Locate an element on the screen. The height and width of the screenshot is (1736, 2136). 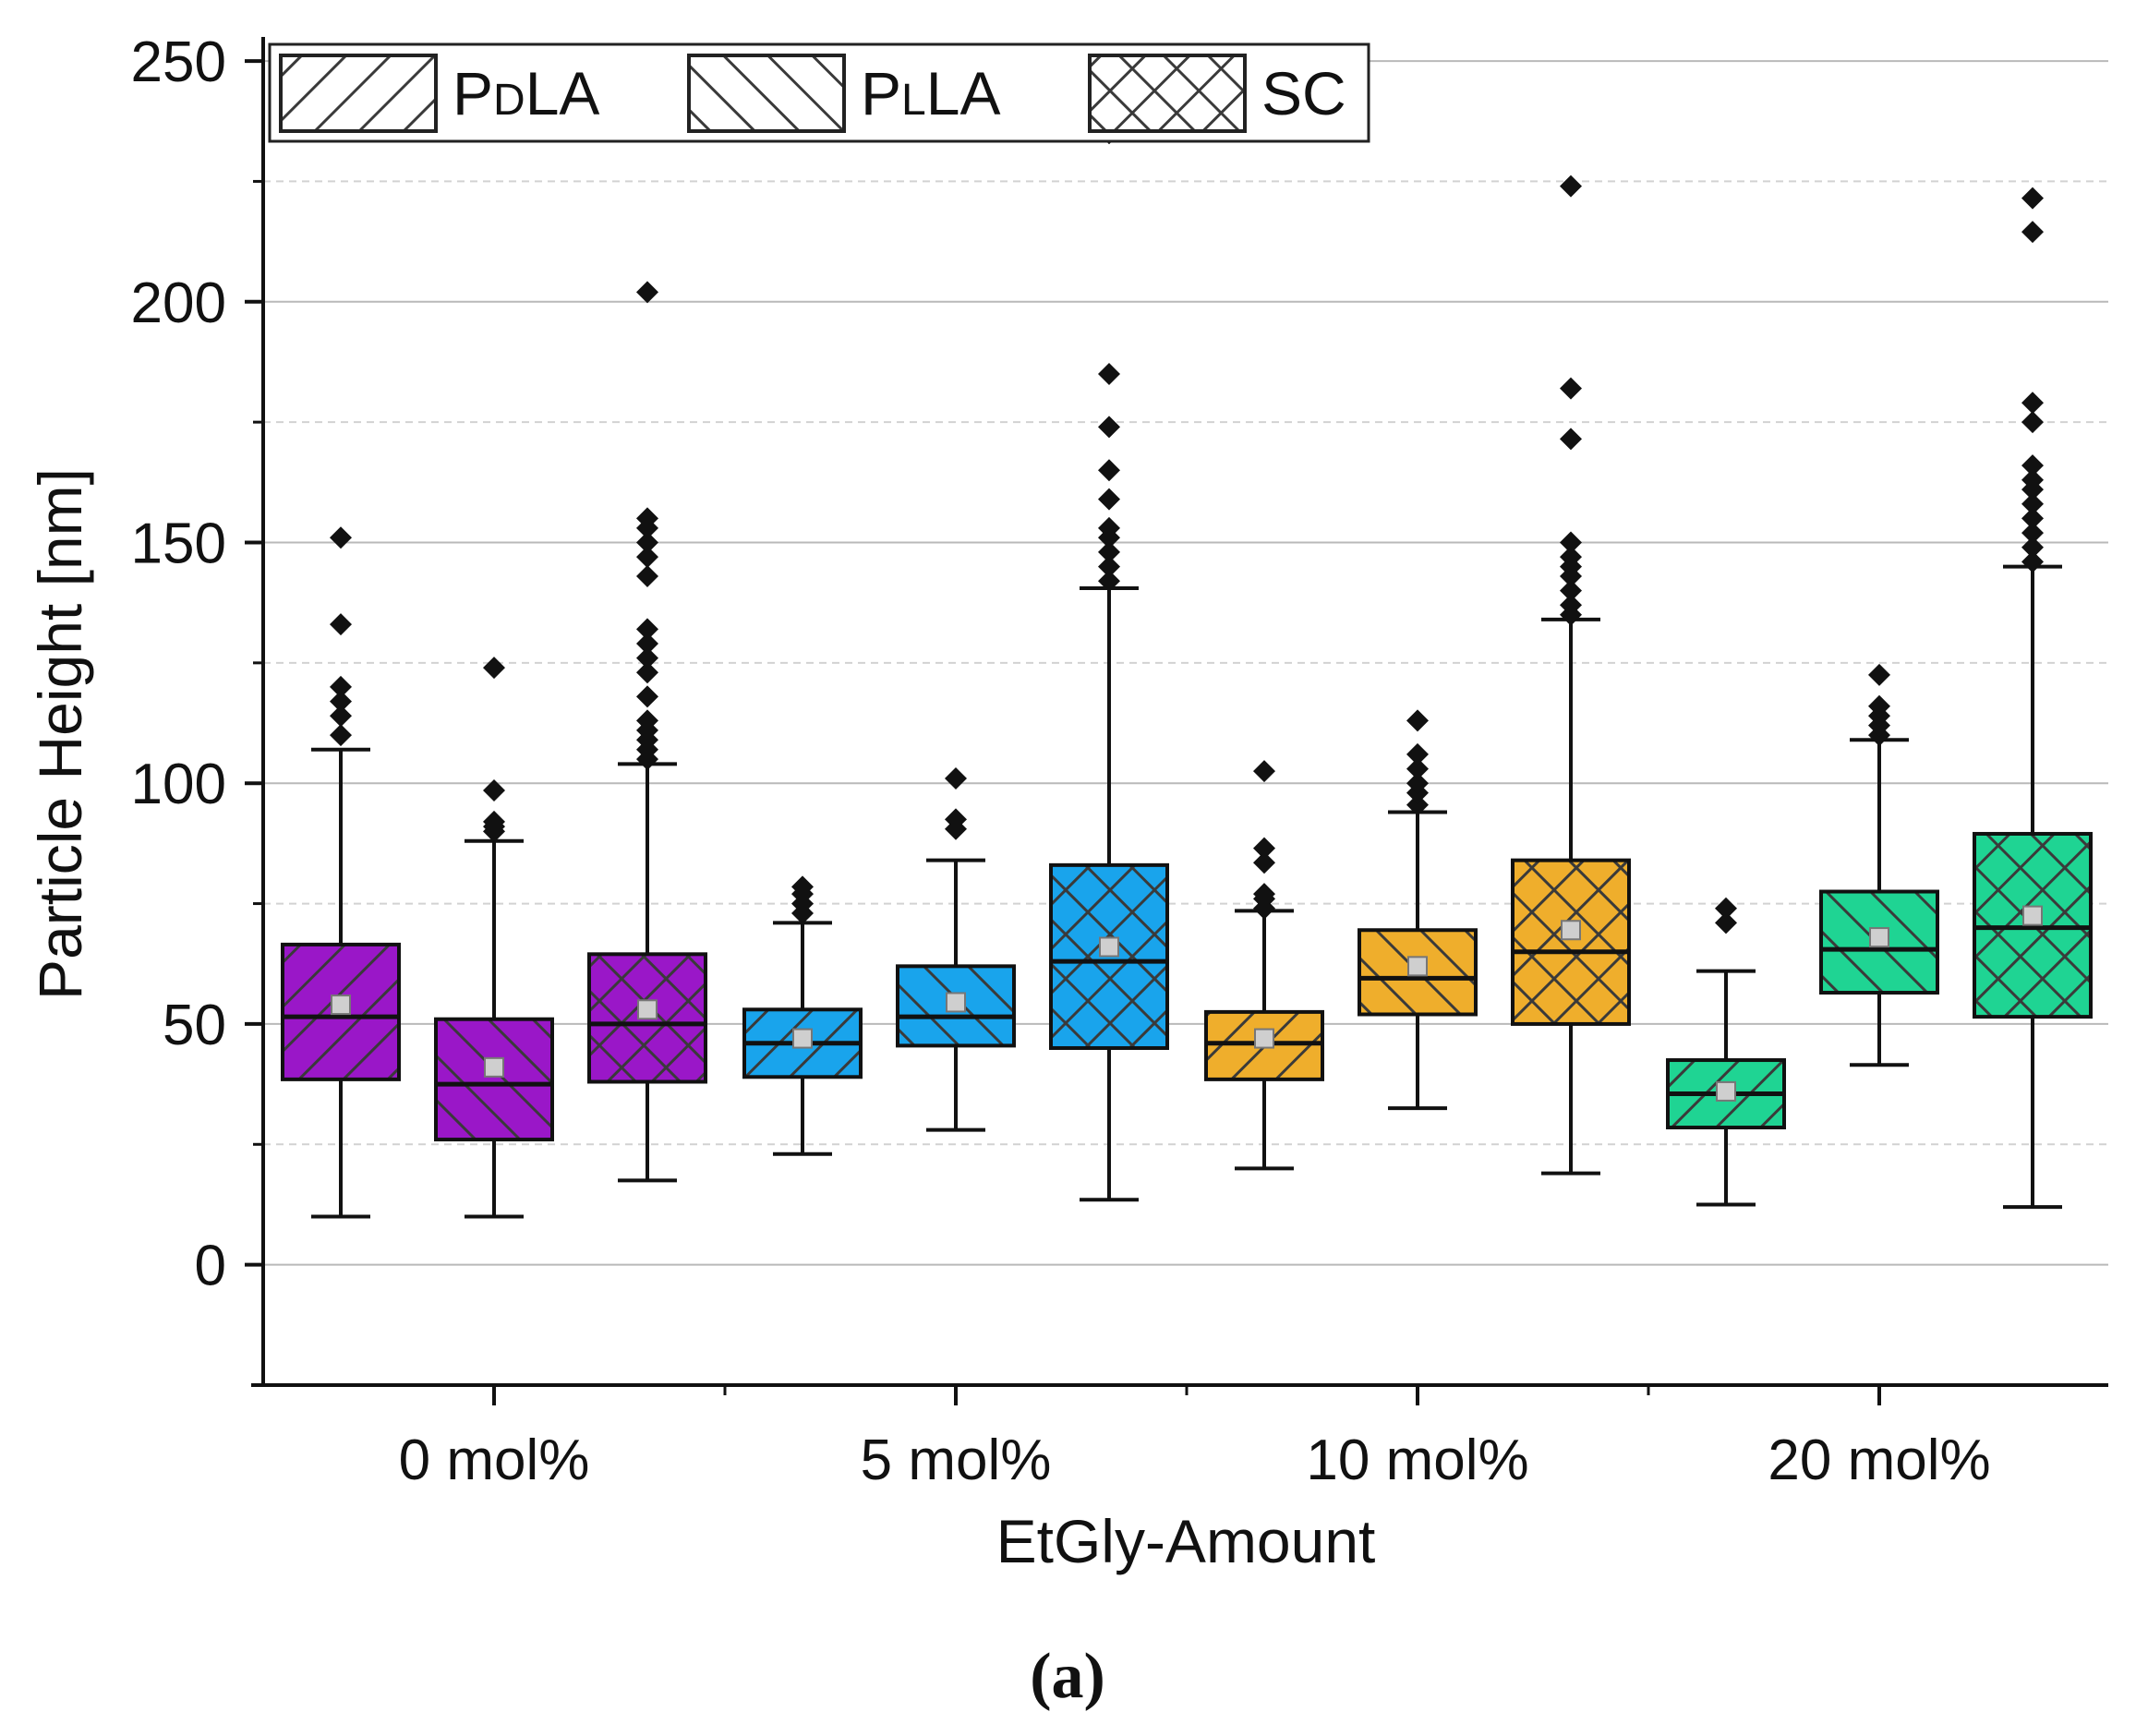
y-tick-label: 100 is located at coordinates (178, 785).